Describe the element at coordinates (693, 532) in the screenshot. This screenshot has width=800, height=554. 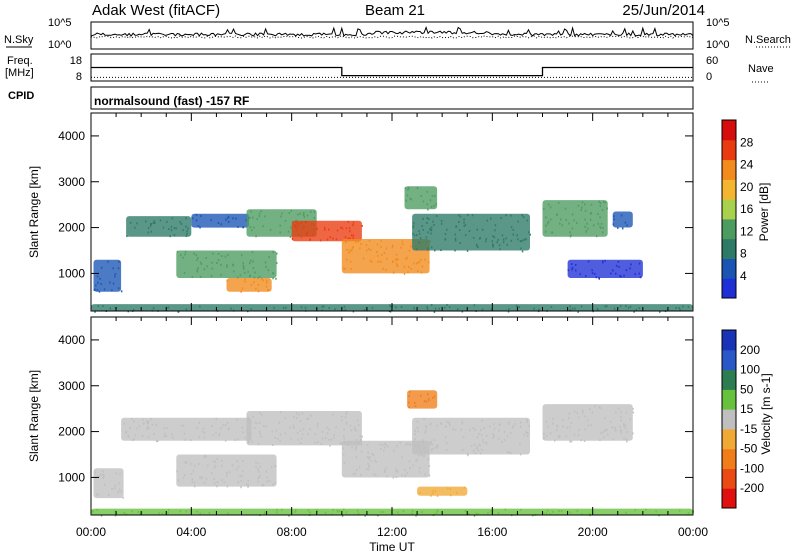
I see `x-tick-label-6: 00:00` at that location.